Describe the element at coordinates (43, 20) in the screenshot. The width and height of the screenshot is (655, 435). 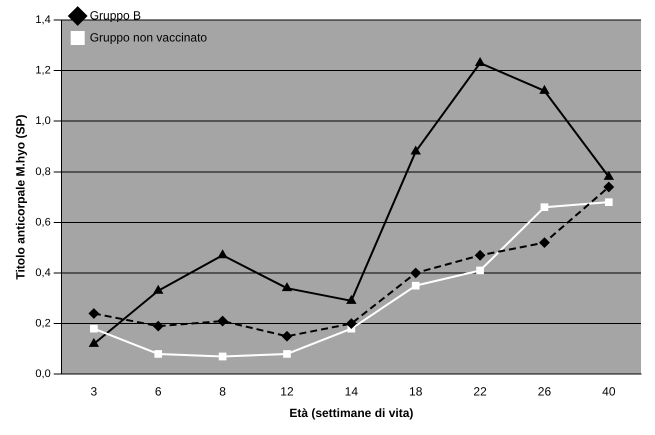
I see `y-tick-label: 1,4` at that location.